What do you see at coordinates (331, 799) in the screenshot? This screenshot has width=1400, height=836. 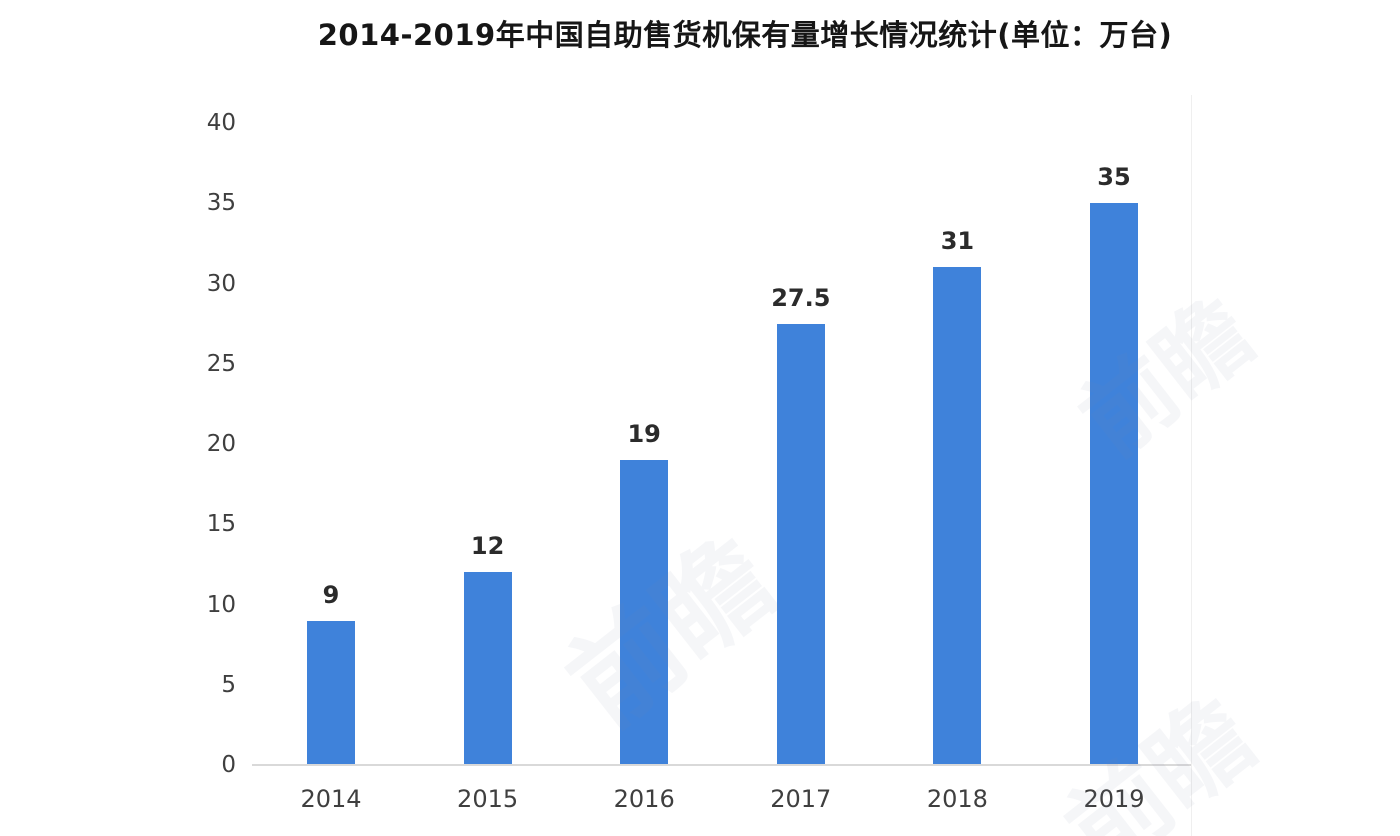 I see `x-tick-label-2014: 2014` at bounding box center [331, 799].